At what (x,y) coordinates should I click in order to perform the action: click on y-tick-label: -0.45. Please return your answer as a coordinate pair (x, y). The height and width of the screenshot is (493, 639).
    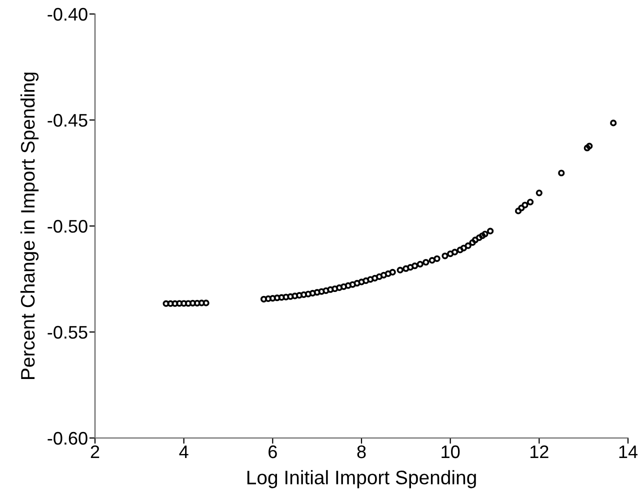
    Looking at the image, I should click on (68, 120).